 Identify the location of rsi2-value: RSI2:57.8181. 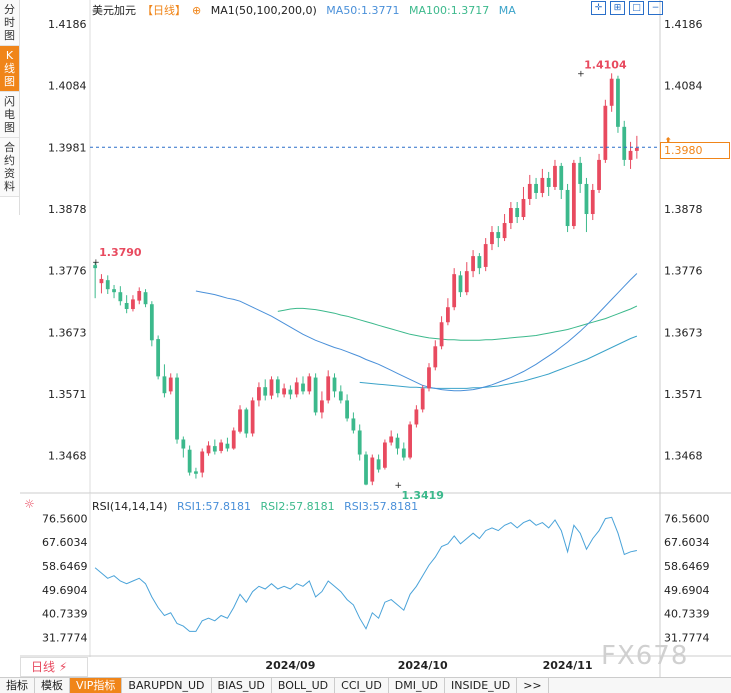
(297, 506).